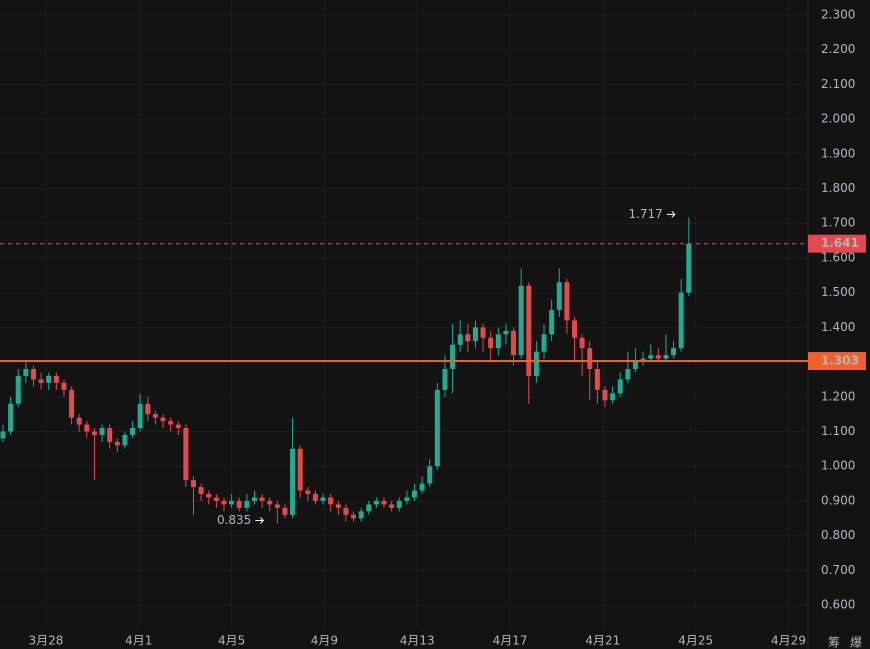 Image resolution: width=870 pixels, height=649 pixels. What do you see at coordinates (838, 223) in the screenshot?
I see `y-tick-label: 1.700` at bounding box center [838, 223].